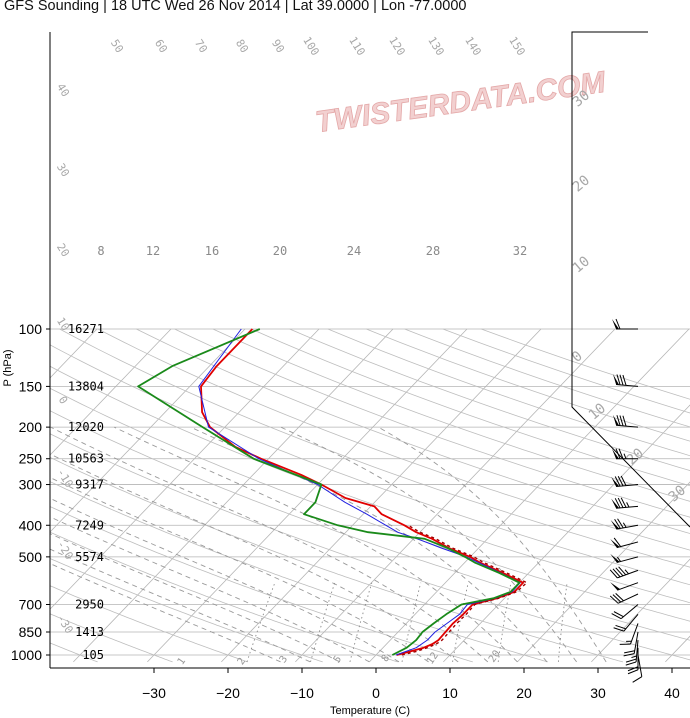 The image size is (690, 718). I want to click on dry-adiabat-label: -30, so click(65, 624).